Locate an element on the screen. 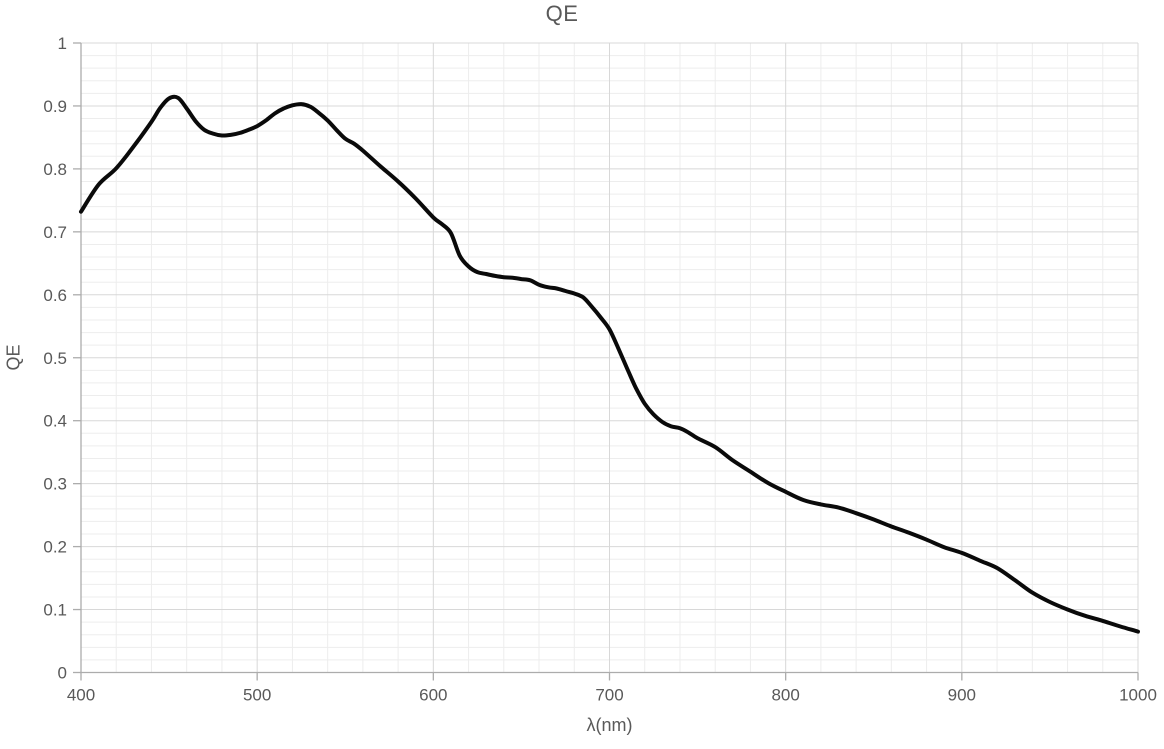 This screenshot has width=1164, height=749. x-tick-label: 700 is located at coordinates (609, 695).